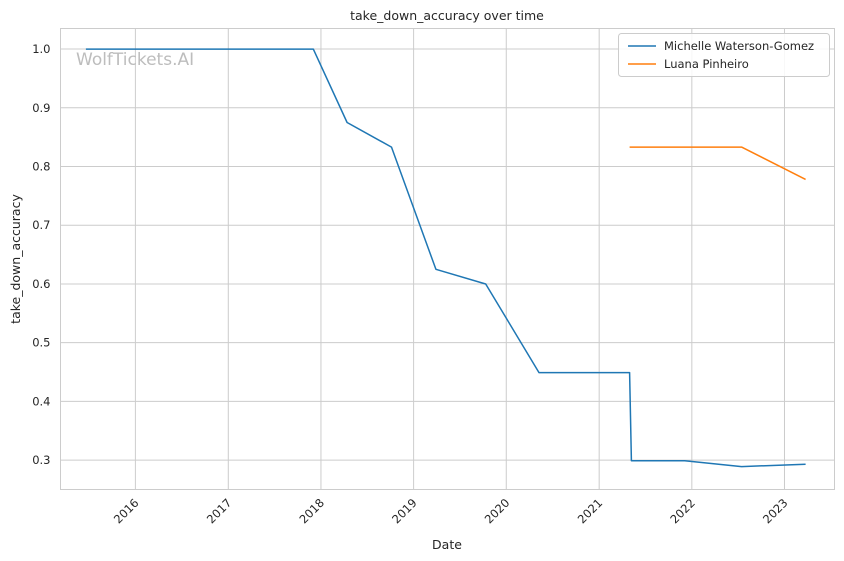 The image size is (844, 561). What do you see at coordinates (15, 259) in the screenshot?
I see `y-axis-label: take_down_accuracy` at bounding box center [15, 259].